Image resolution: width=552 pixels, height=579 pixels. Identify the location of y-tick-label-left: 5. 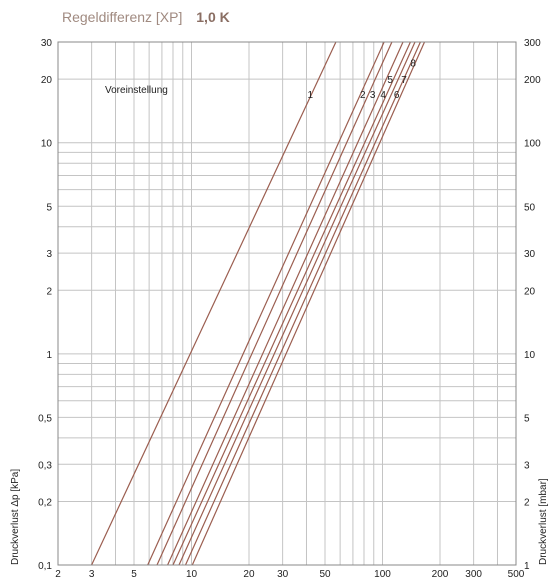
(49, 207).